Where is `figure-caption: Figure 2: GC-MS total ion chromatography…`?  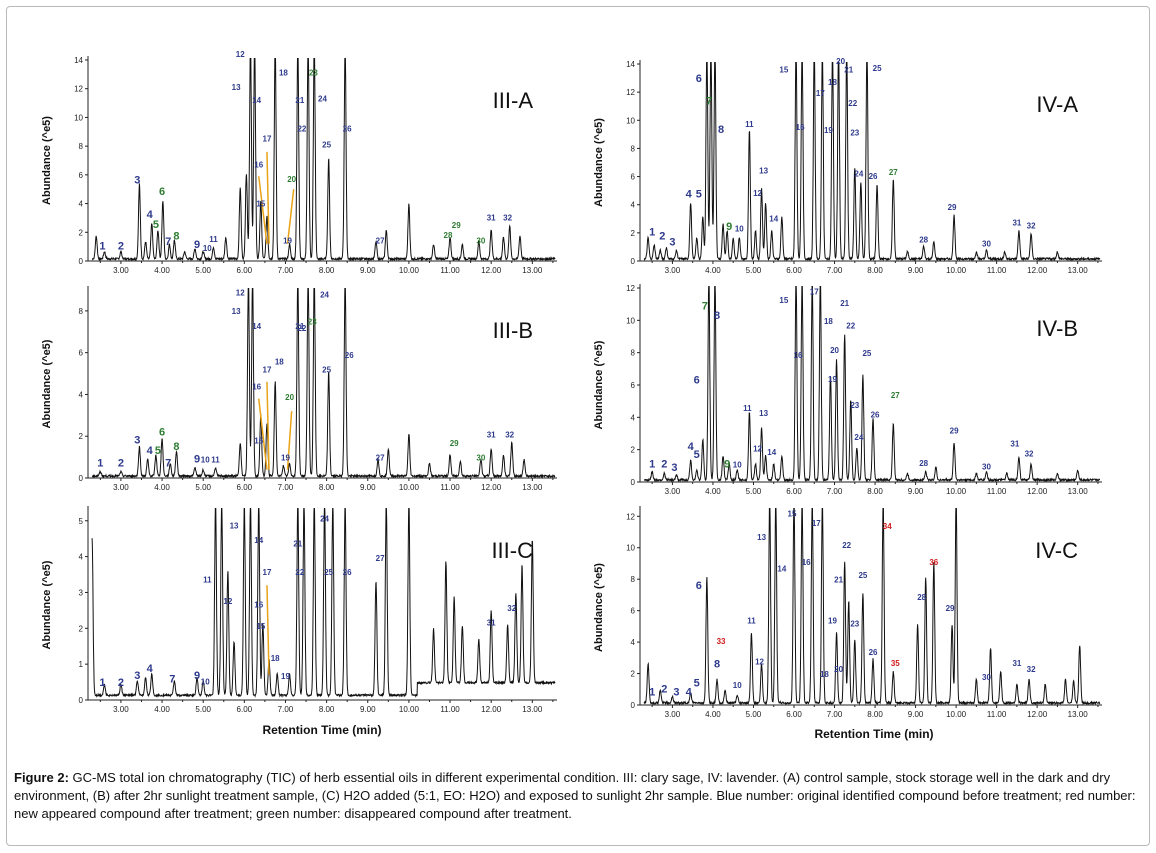 figure-caption: Figure 2: GC-MS total ion chromatography… is located at coordinates (579, 796).